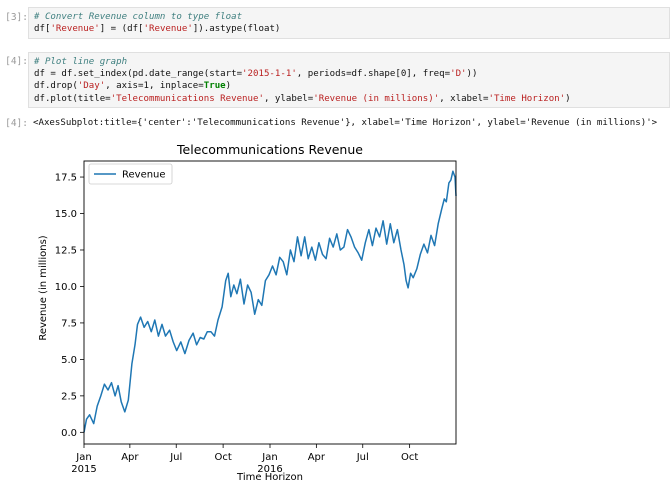  What do you see at coordinates (16, 61) in the screenshot?
I see `cell-prompt: [4]:` at bounding box center [16, 61].